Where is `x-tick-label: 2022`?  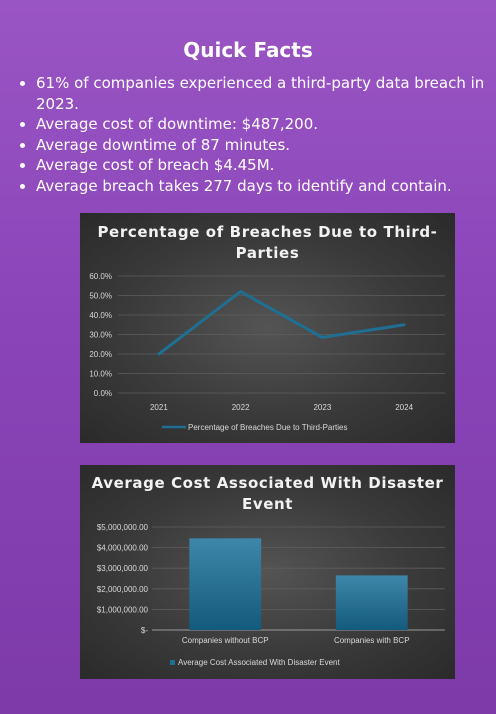
x-tick-label: 2022 is located at coordinates (241, 407).